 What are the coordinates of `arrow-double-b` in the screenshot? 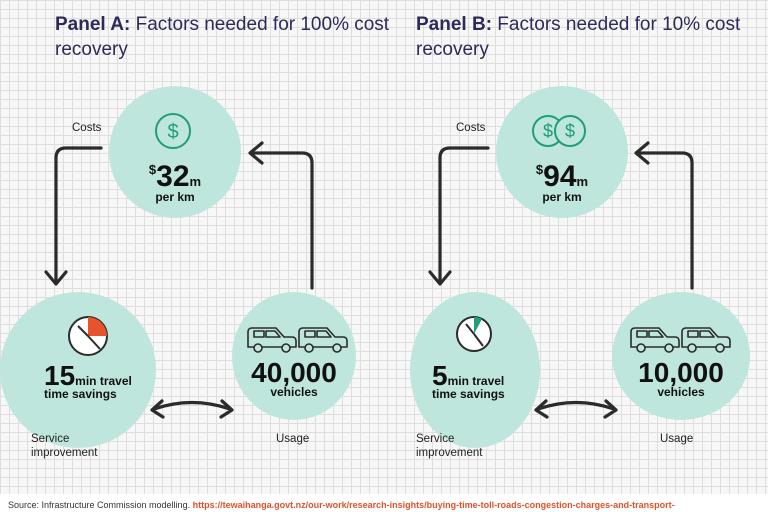 It's located at (576, 405).